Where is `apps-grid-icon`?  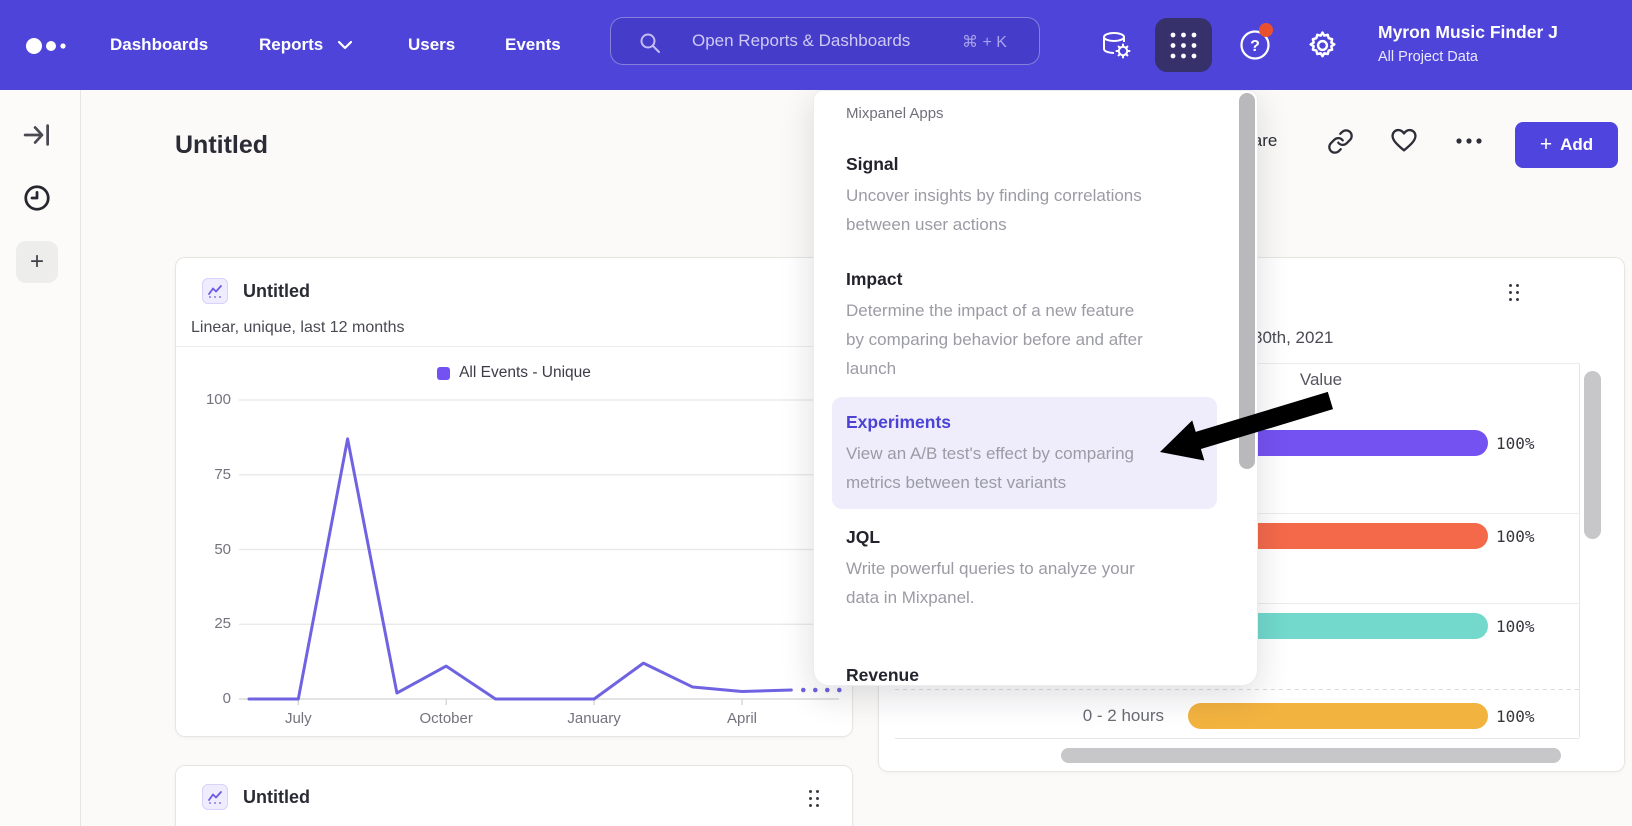 apps-grid-icon is located at coordinates (1183, 45).